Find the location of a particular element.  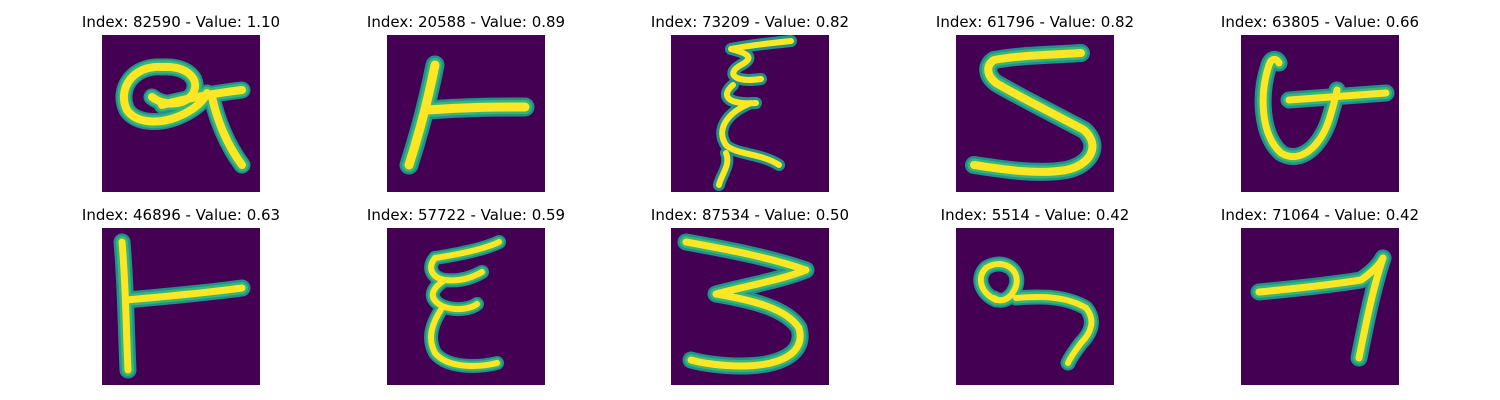

panel-10: Index: 71064 - Value: 0.42 is located at coordinates (1320, 301).